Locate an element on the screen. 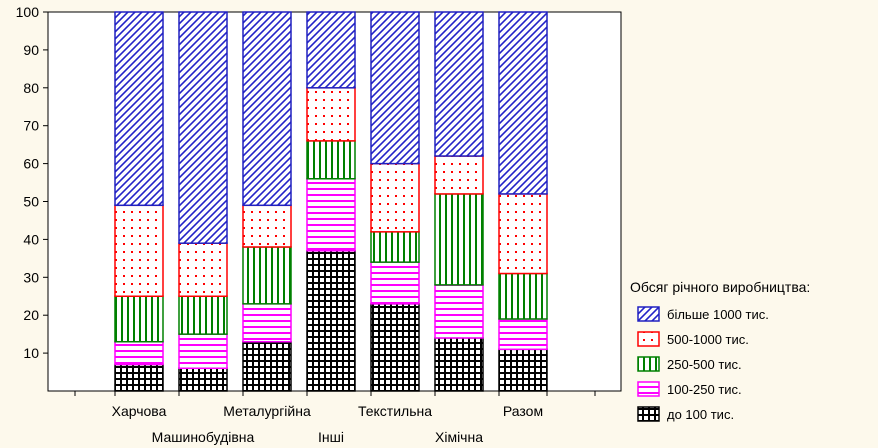 This screenshot has height=448, width=878. category-label: Харчова is located at coordinates (139, 411).